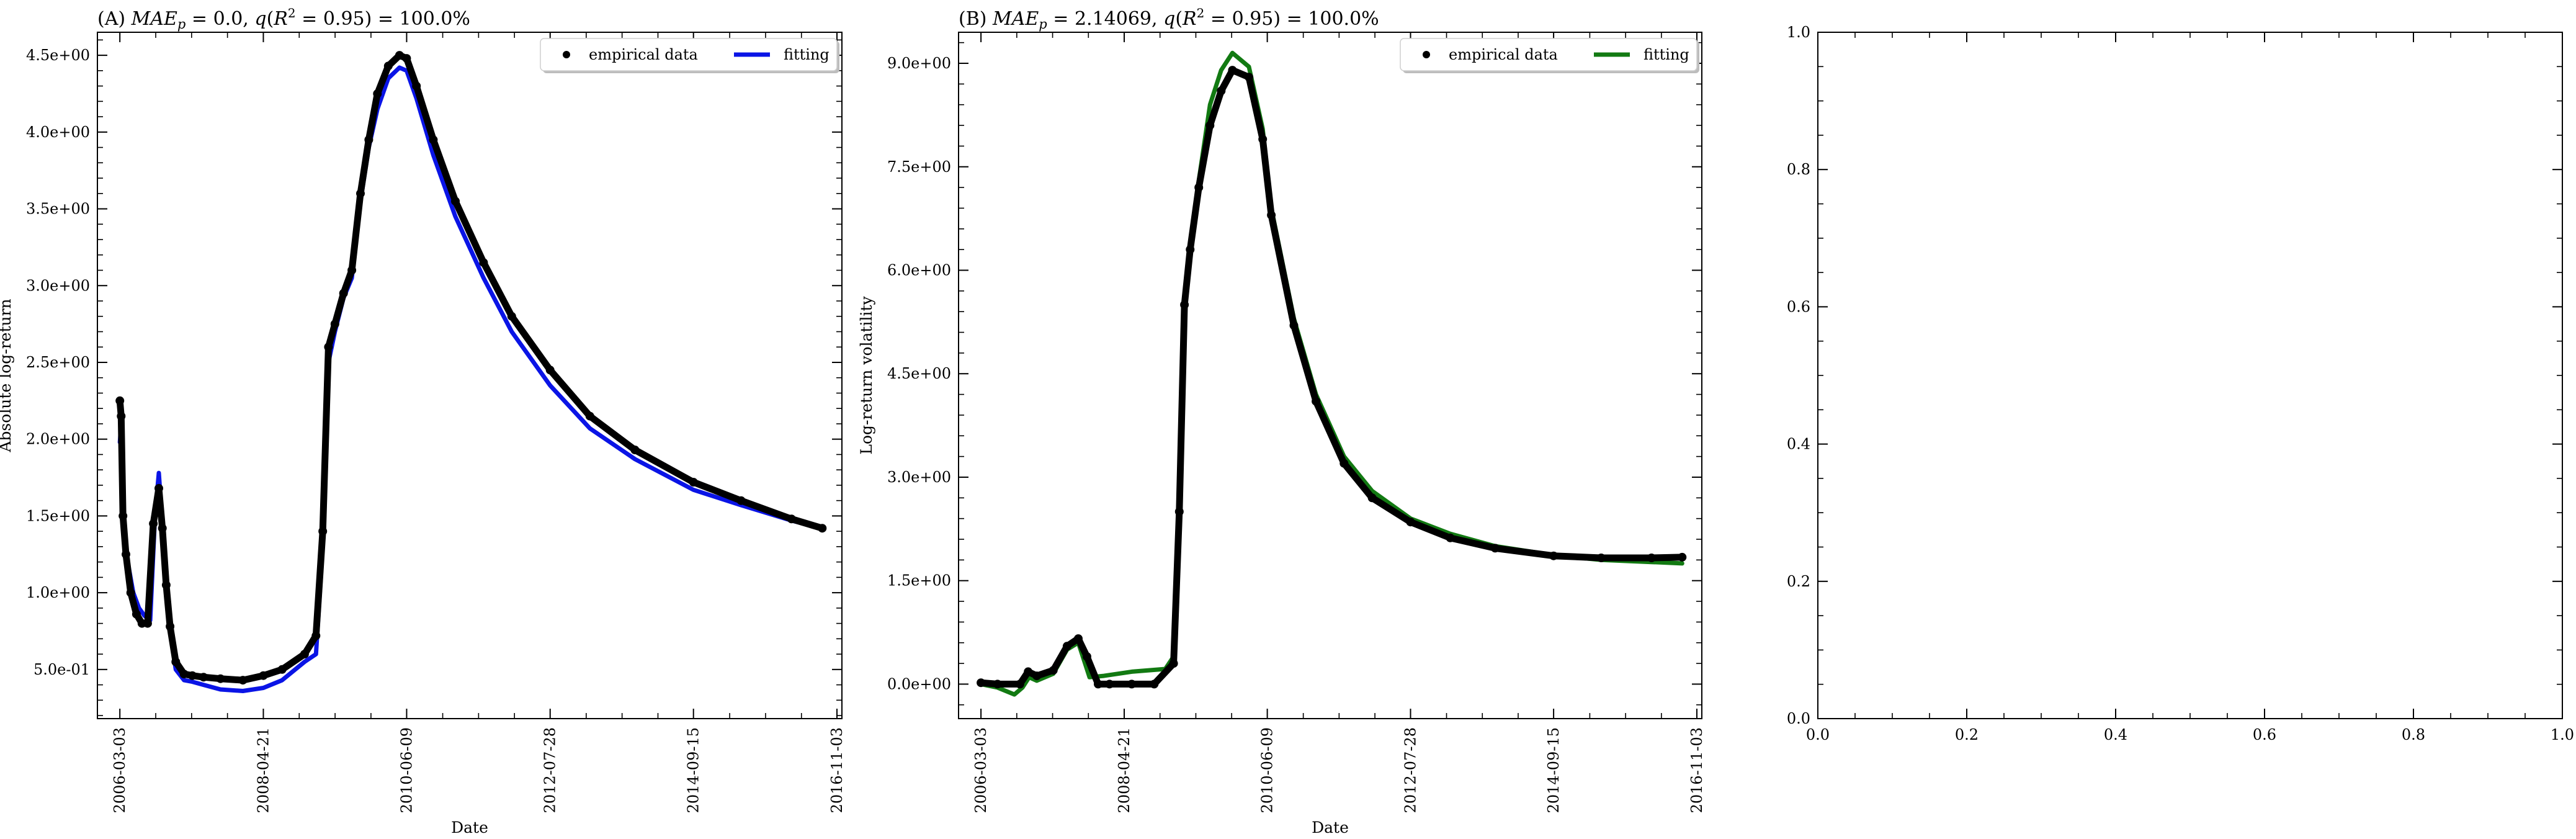 The width and height of the screenshot is (2576, 839). Describe the element at coordinates (1798, 581) in the screenshot. I see `y-tick-label: 0.2` at that location.